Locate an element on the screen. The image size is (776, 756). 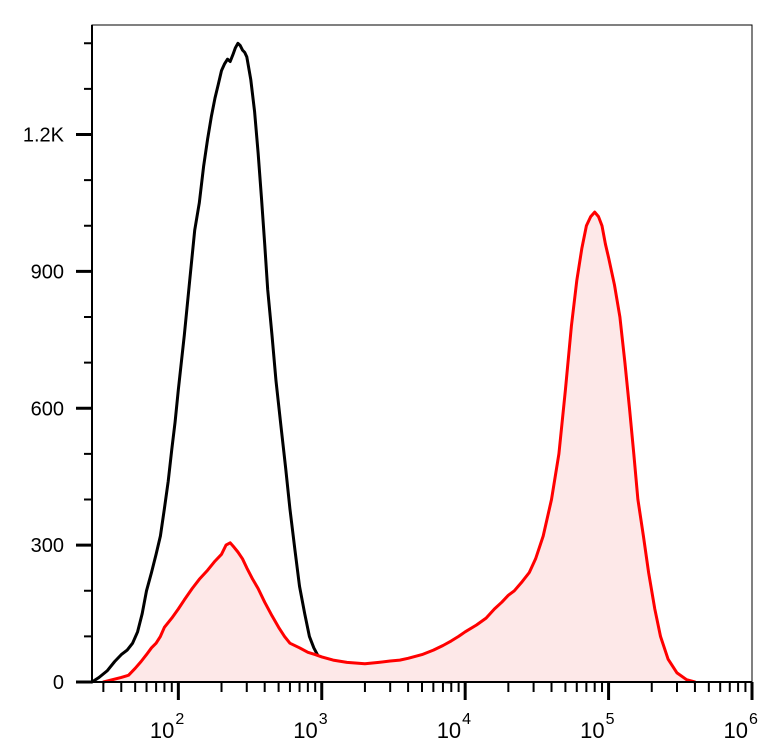
y-tick-label: 1.2K is located at coordinates (44, 136).